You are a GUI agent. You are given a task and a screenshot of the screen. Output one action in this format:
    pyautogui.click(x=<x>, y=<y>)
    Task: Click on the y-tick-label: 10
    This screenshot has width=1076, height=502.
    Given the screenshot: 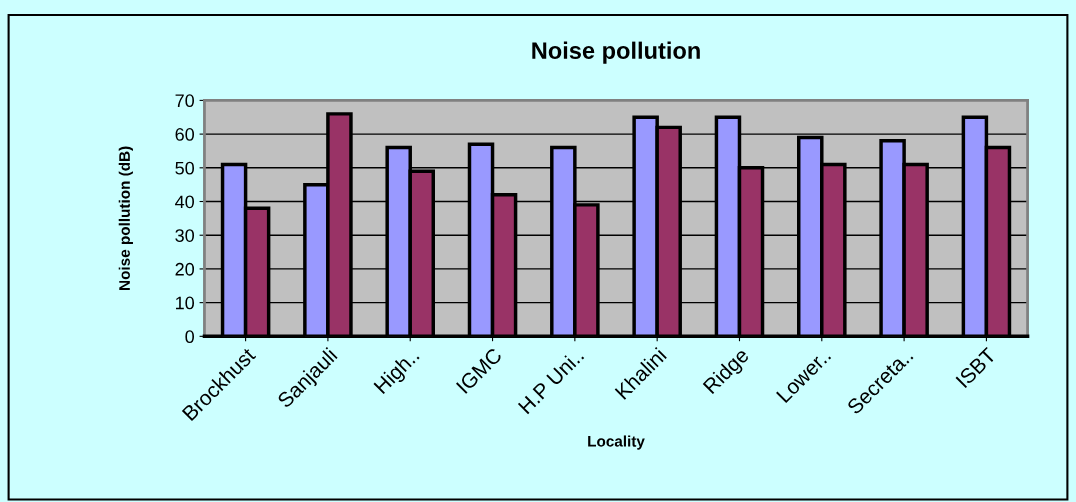 What is the action you would take?
    pyautogui.click(x=185, y=303)
    